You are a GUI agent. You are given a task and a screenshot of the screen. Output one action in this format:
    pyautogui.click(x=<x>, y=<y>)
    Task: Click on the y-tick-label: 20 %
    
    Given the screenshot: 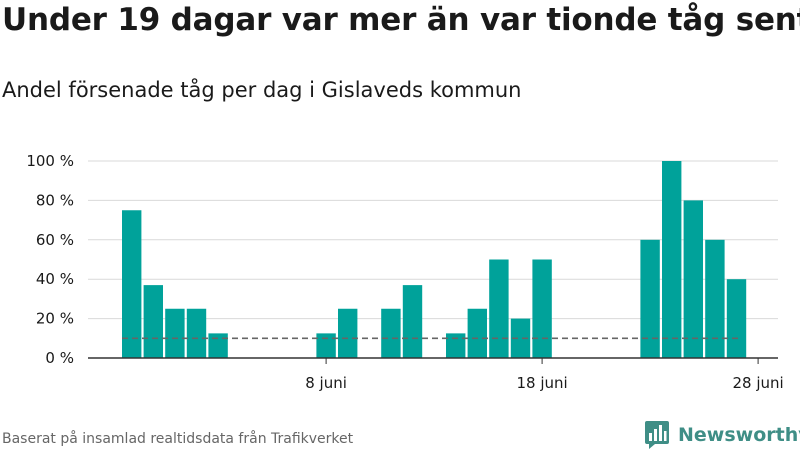 What is the action you would take?
    pyautogui.click(x=55, y=319)
    